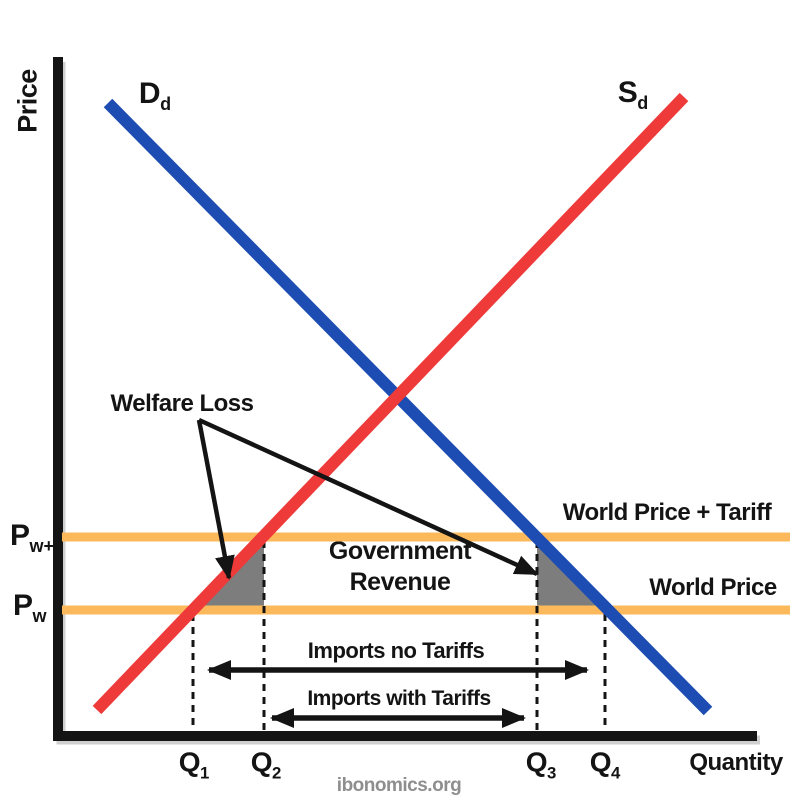 The image size is (800, 800). What do you see at coordinates (227, 572) in the screenshot?
I see `welfare-loss-triangle-left` at bounding box center [227, 572].